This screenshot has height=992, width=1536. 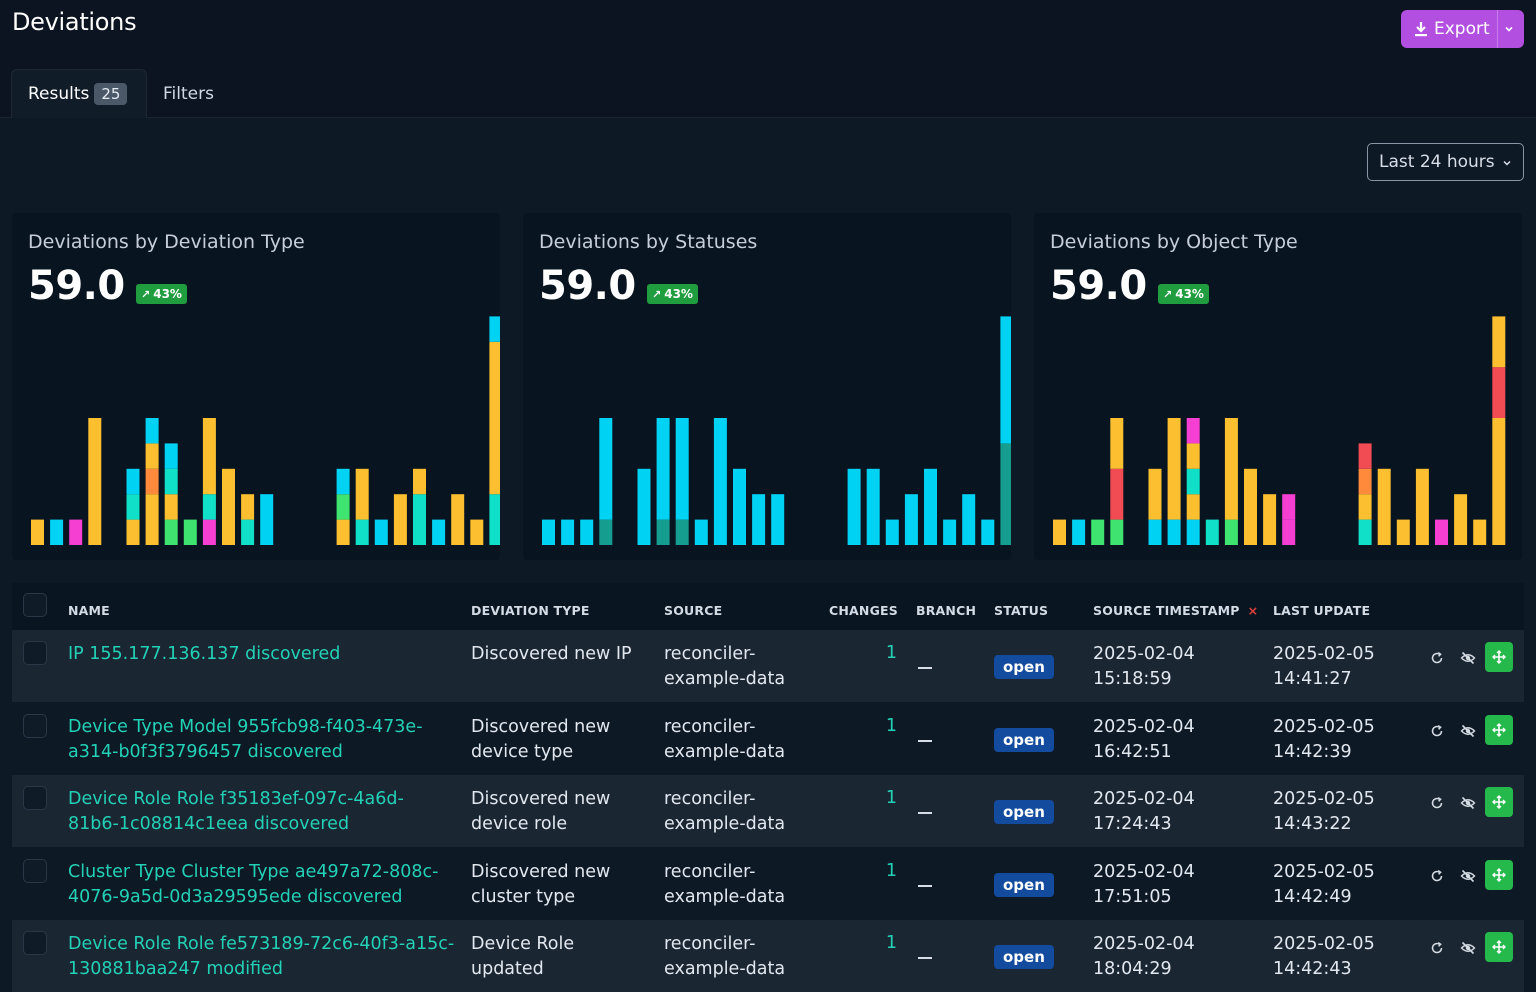 I want to click on cell-line: reconciler-, so click(x=710, y=871).